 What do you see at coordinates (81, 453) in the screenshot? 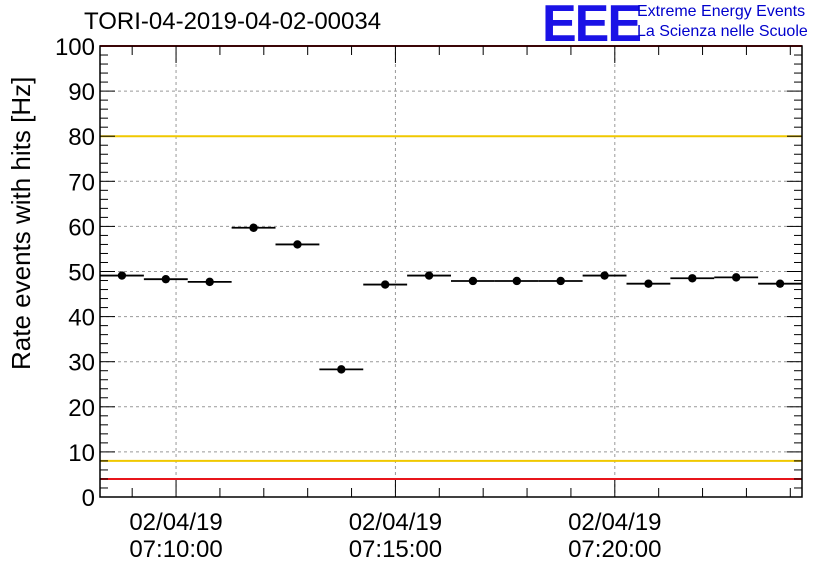
I see `y-tick-label: 10` at bounding box center [81, 453].